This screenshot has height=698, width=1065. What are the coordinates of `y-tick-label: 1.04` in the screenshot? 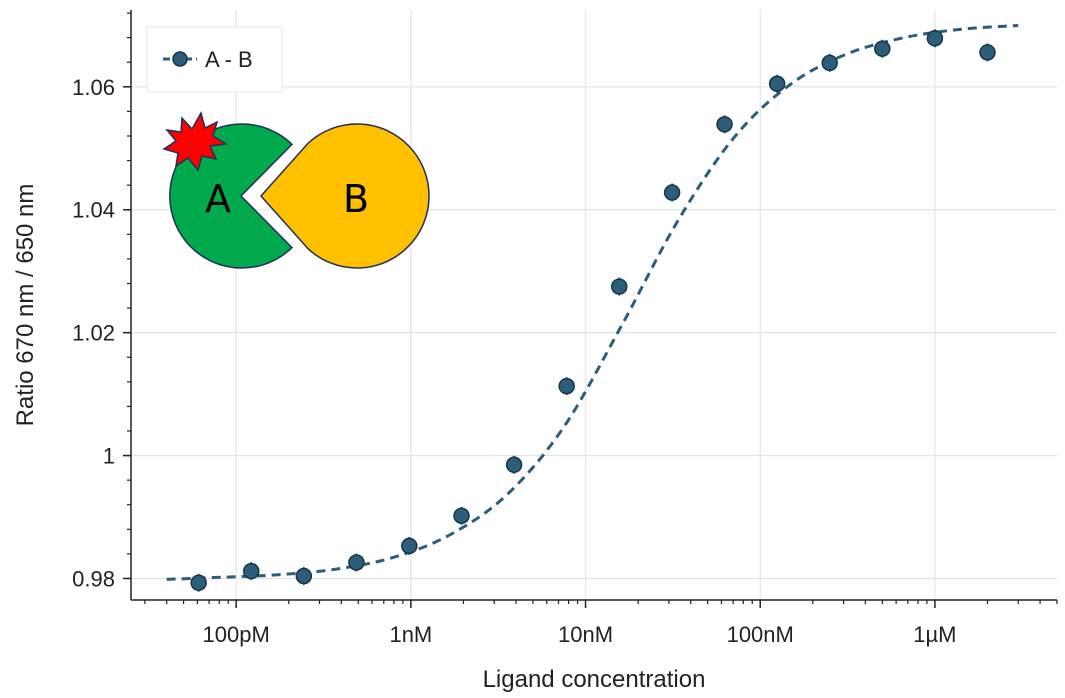 It's located at (93, 210).